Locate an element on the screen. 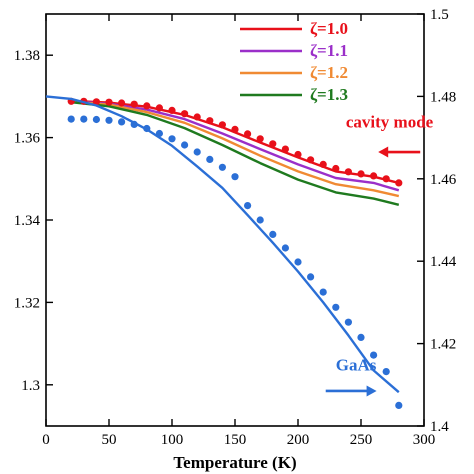 The image size is (474, 474). legend-label: ζ=1.3 is located at coordinates (329, 94).